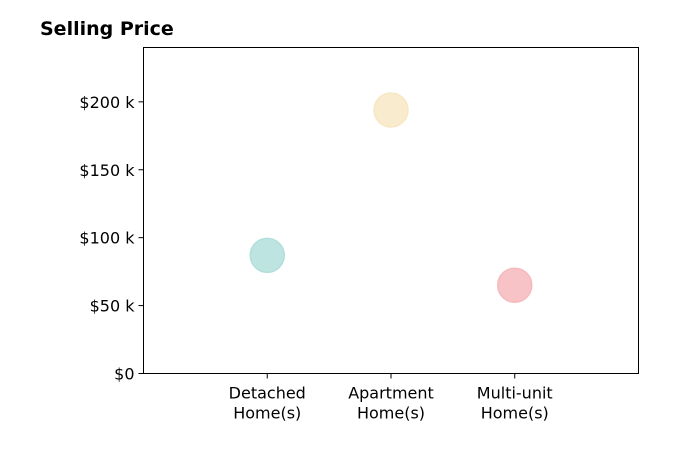 The height and width of the screenshot is (462, 679). I want to click on x-tick-label: Multi-unit Home(s), so click(515, 403).